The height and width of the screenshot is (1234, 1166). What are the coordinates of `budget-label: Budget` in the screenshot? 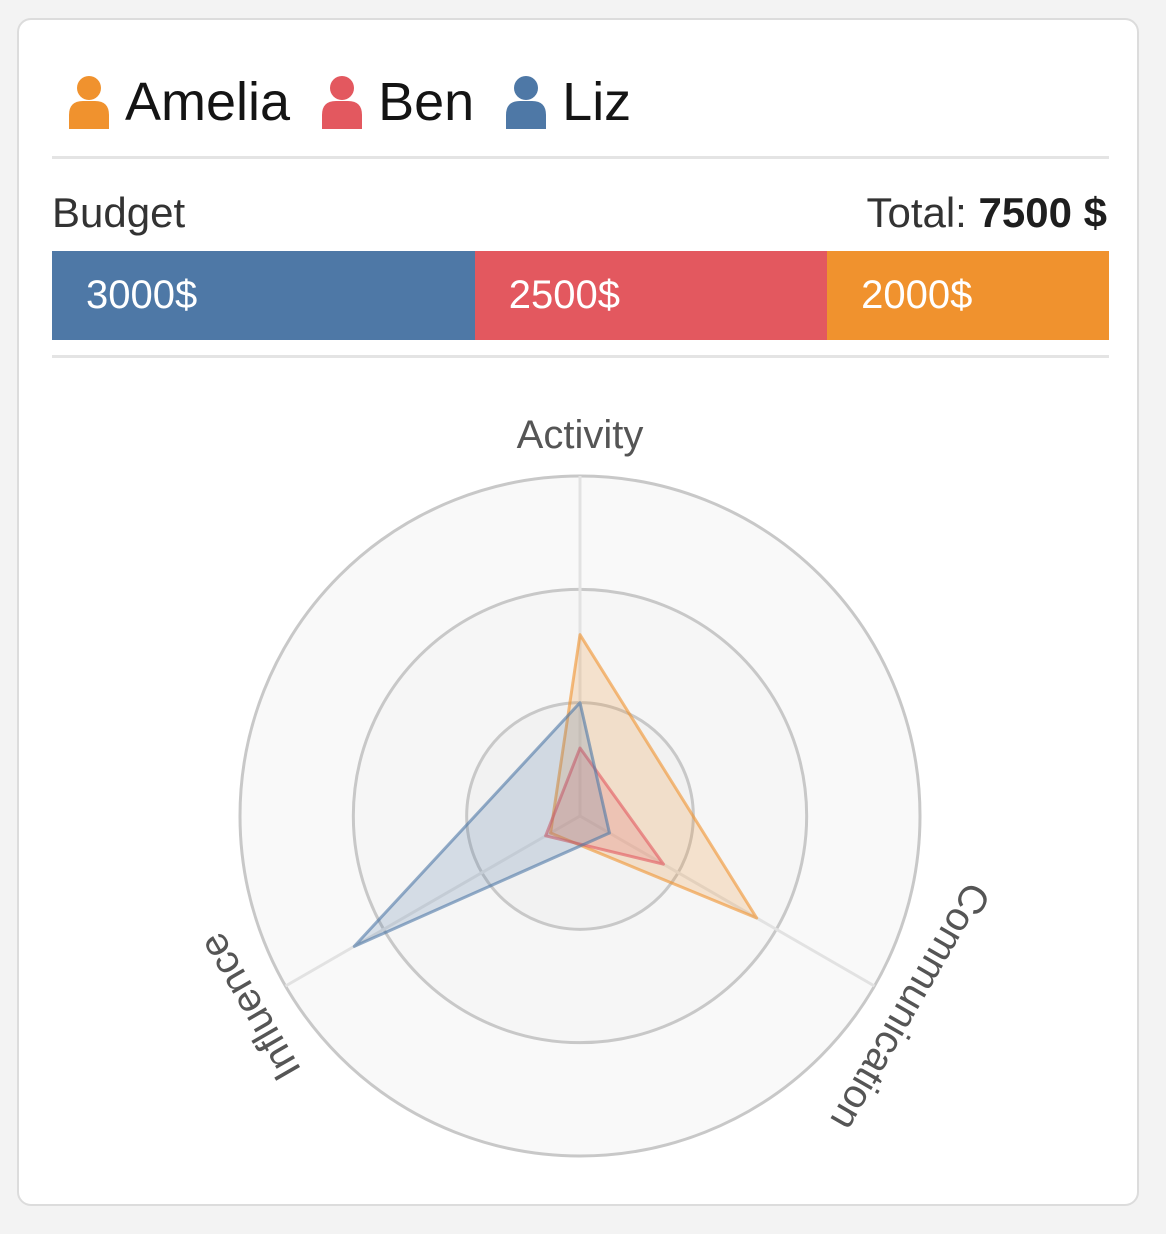 It's located at (119, 212).